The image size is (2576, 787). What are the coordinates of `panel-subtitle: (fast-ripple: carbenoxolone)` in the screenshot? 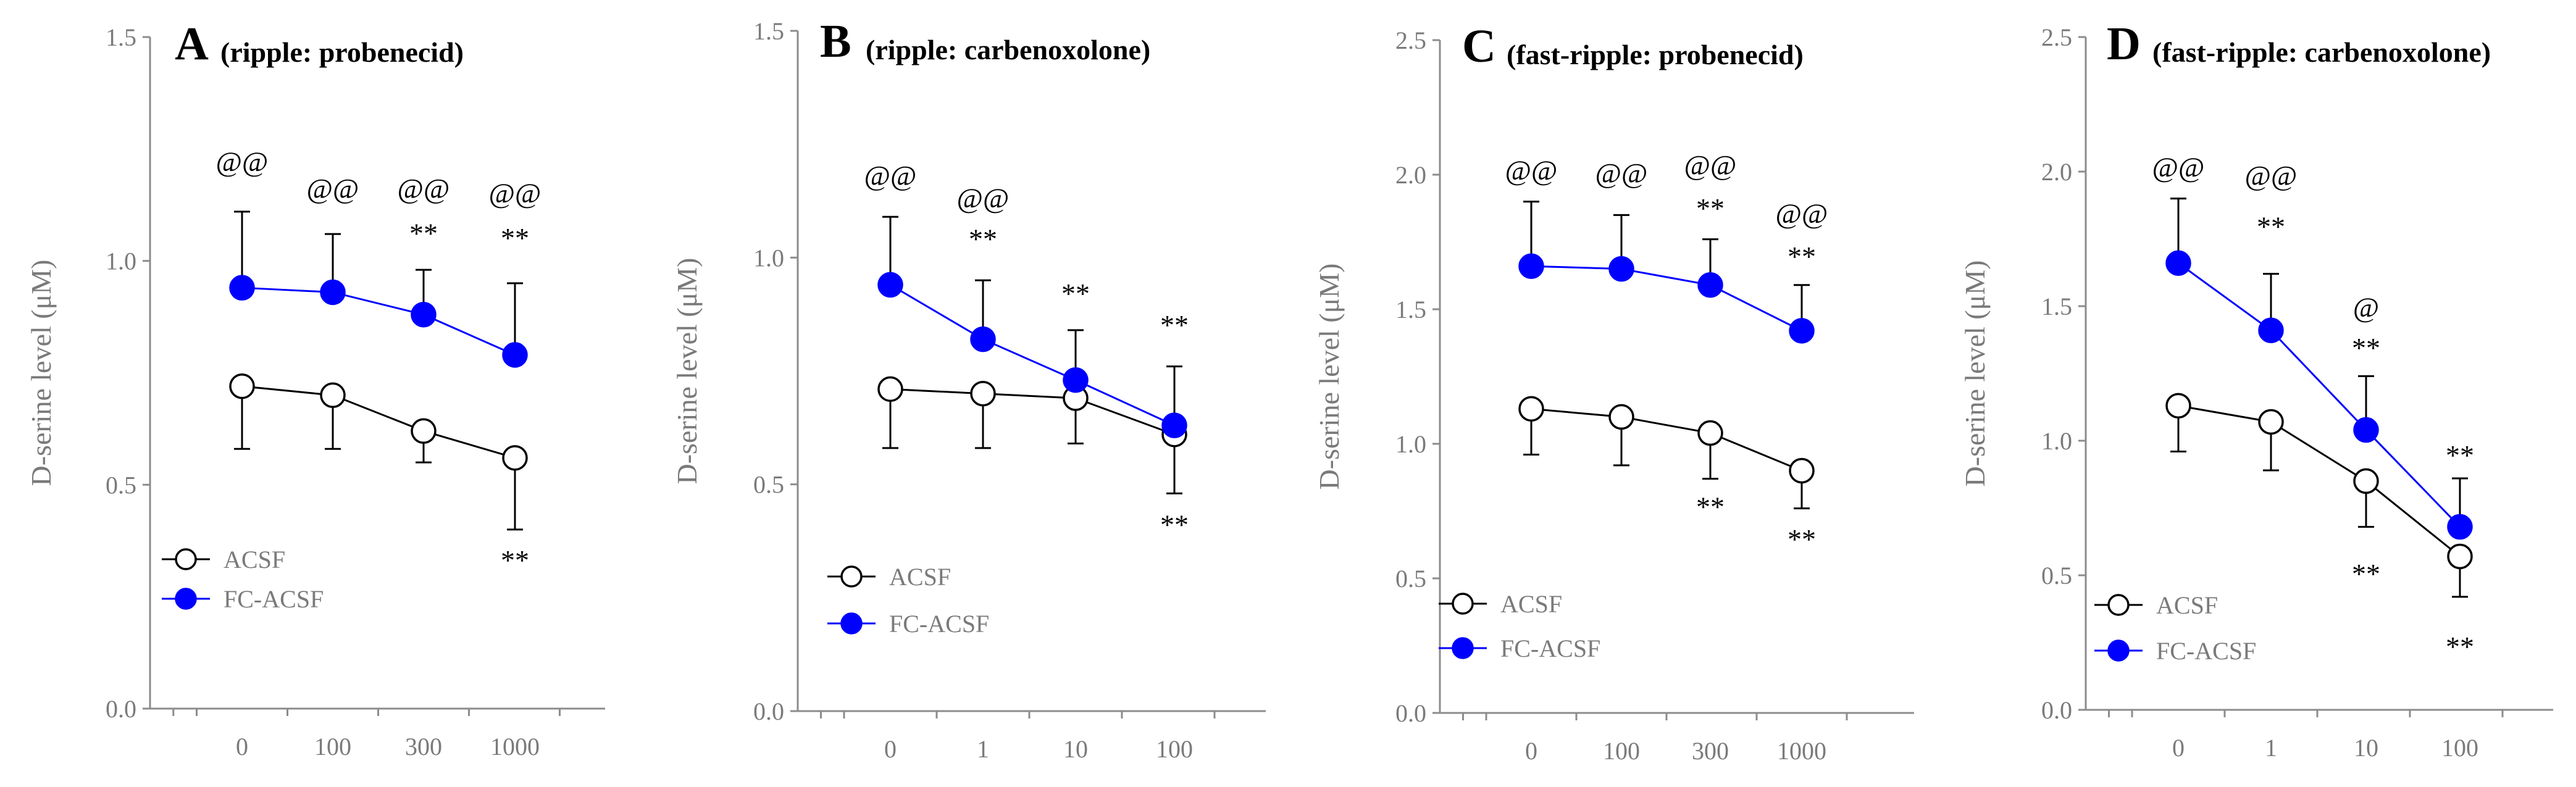 It's located at (2322, 52).